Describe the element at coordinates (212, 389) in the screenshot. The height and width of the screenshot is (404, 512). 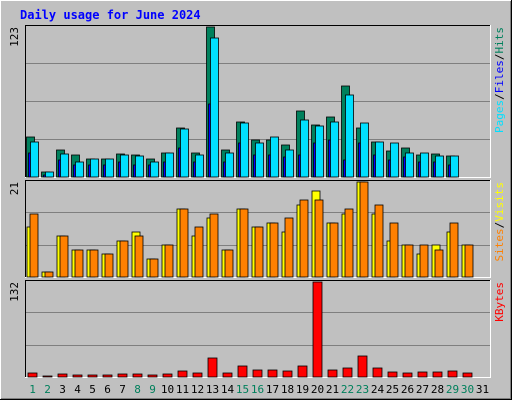
I see `x-tick-label: 13` at that location.